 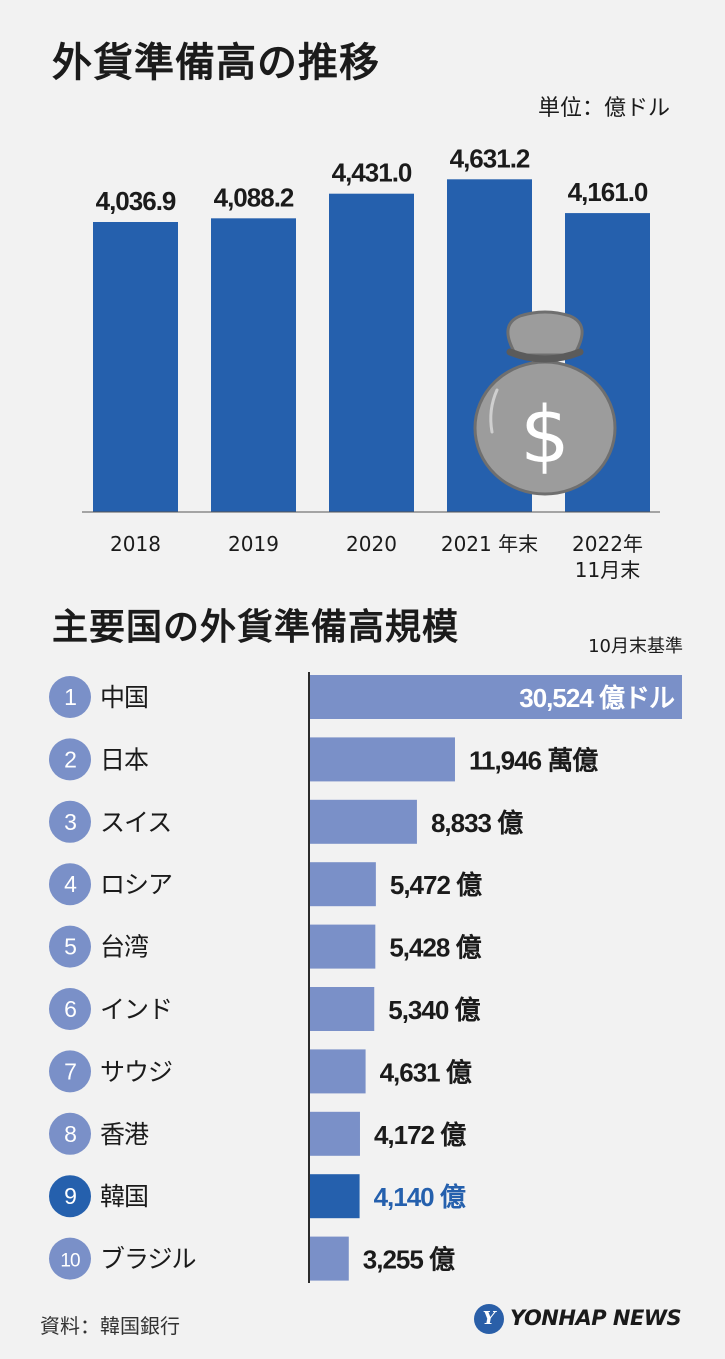 What do you see at coordinates (135, 822) in the screenshot?
I see `country-label-3: スイス` at bounding box center [135, 822].